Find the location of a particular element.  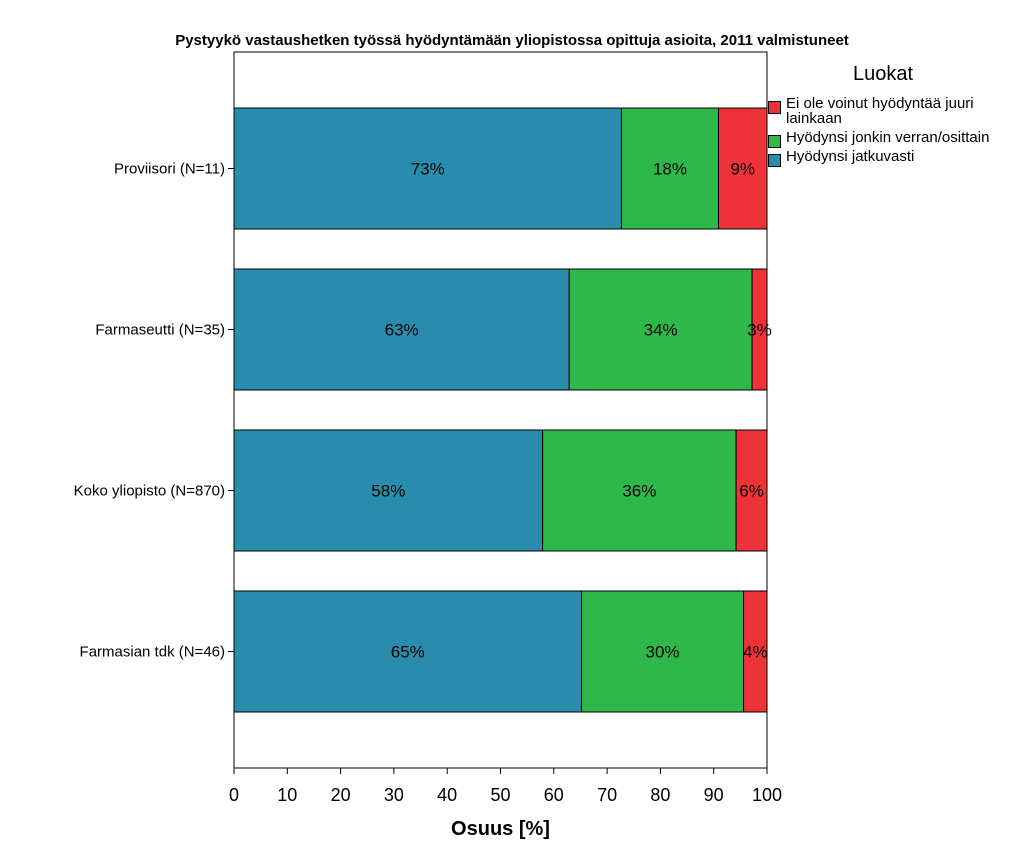

data-label: 9% is located at coordinates (742, 169).